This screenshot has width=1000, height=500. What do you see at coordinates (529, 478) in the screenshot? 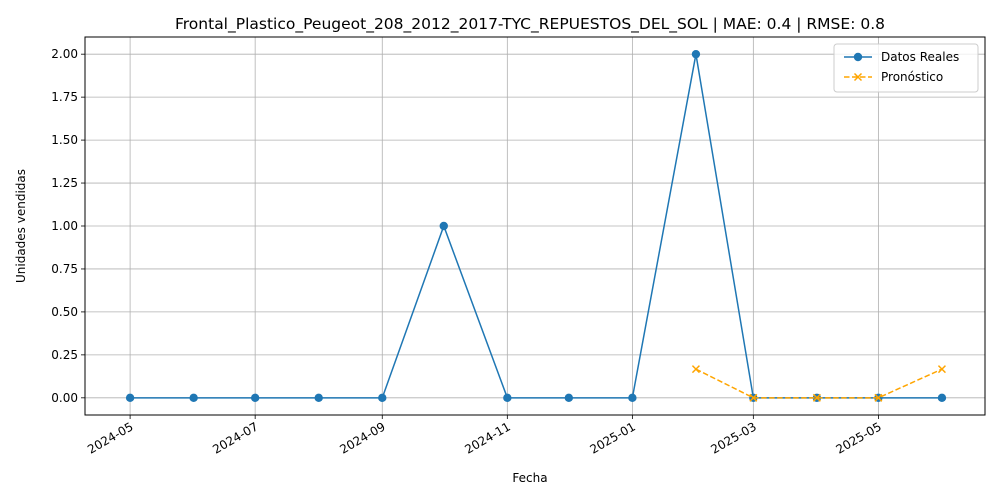
I see `x-axis-title: Fecha` at bounding box center [529, 478].